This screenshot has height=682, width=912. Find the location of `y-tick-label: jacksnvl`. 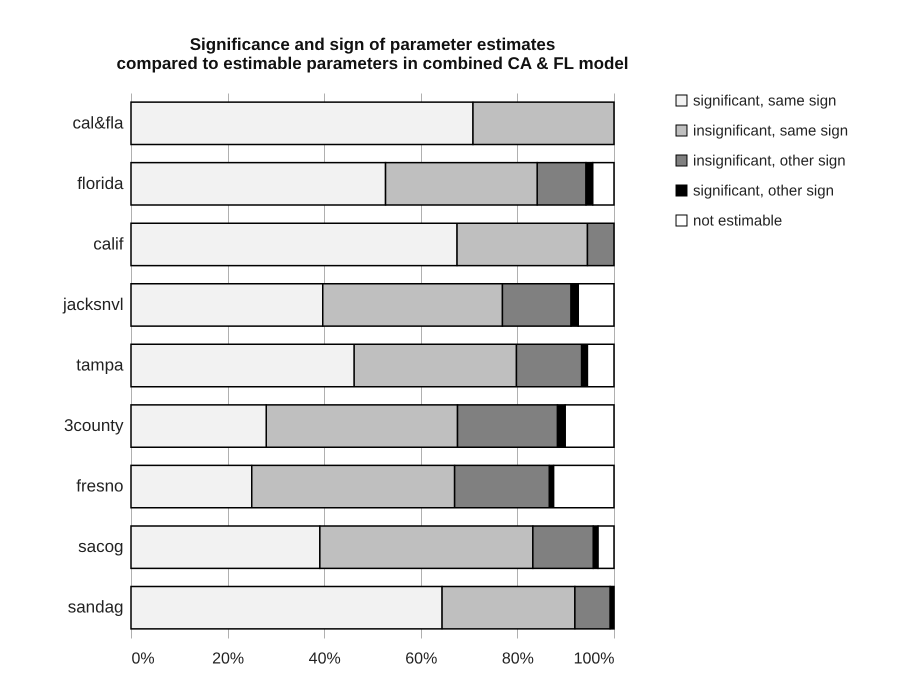

y-tick-label: jacksnvl is located at coordinates (93, 304).